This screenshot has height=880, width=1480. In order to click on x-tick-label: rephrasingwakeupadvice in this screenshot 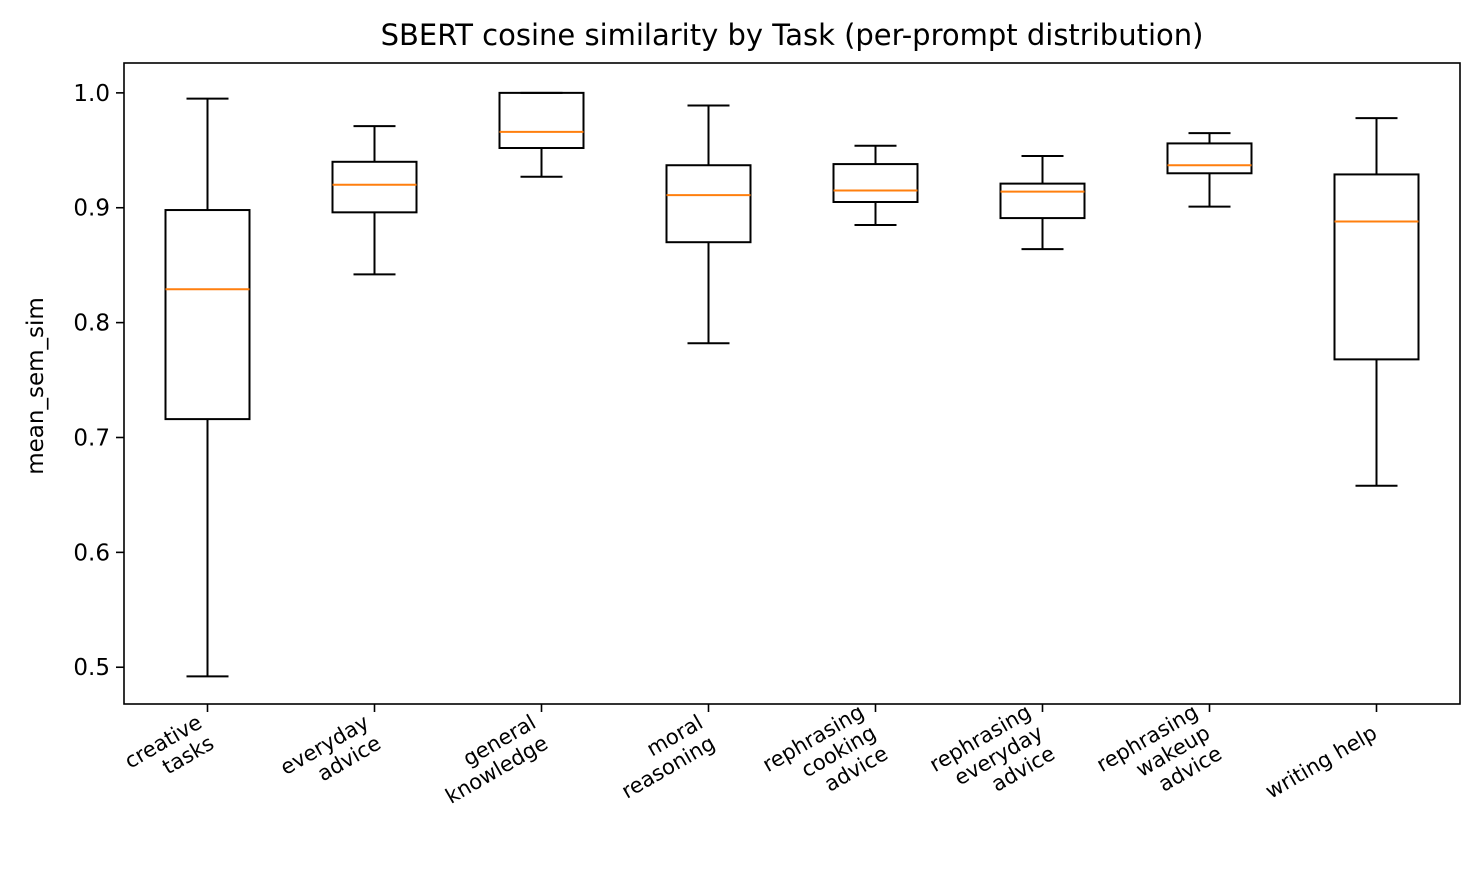, I will do `click(1159, 759)`.